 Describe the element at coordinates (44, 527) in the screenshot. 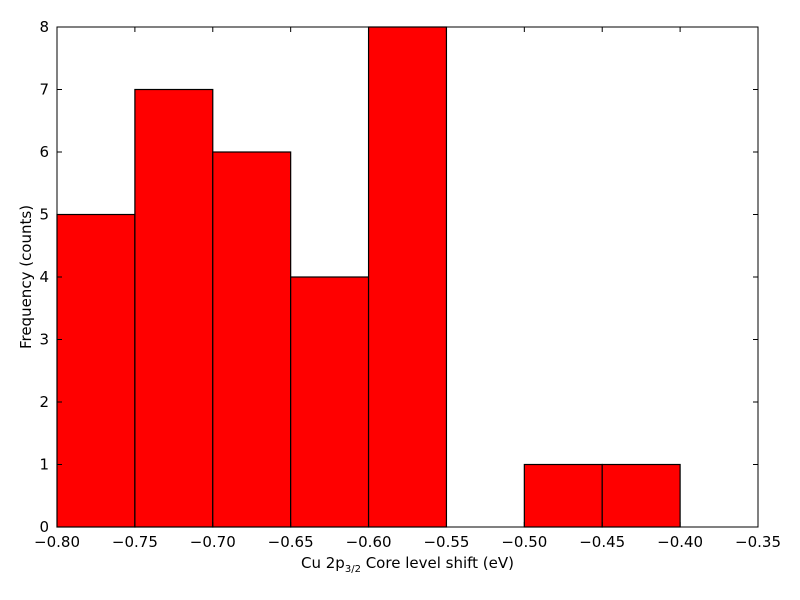

I see `y-tick-label: 0` at that location.